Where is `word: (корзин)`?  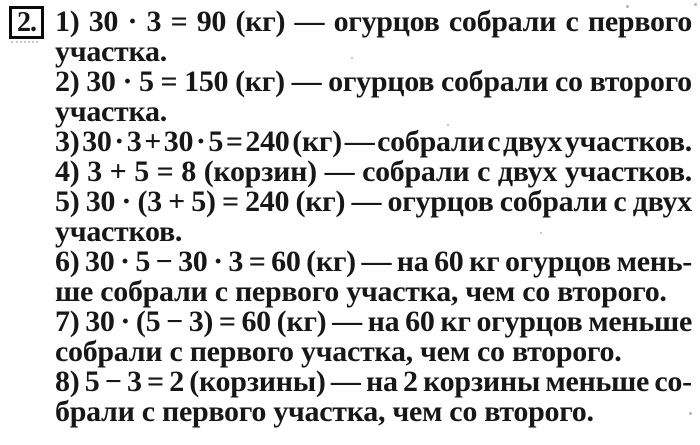 word: (корзин) is located at coordinates (260, 171).